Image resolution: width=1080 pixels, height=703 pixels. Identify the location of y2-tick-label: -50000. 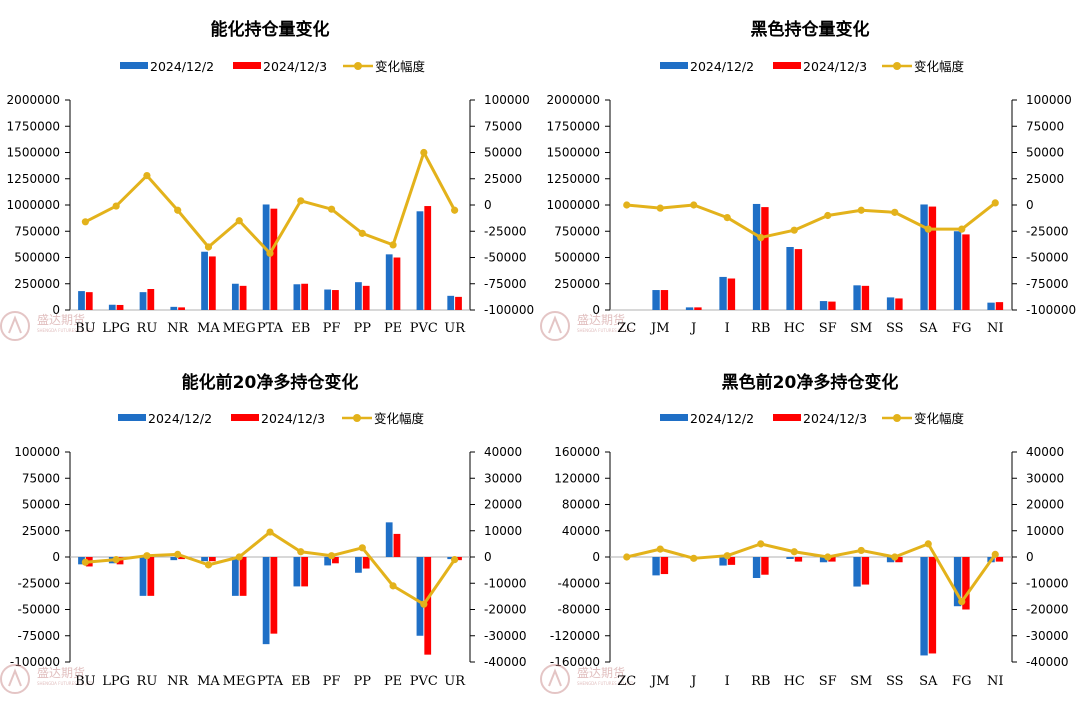
(1047, 258).